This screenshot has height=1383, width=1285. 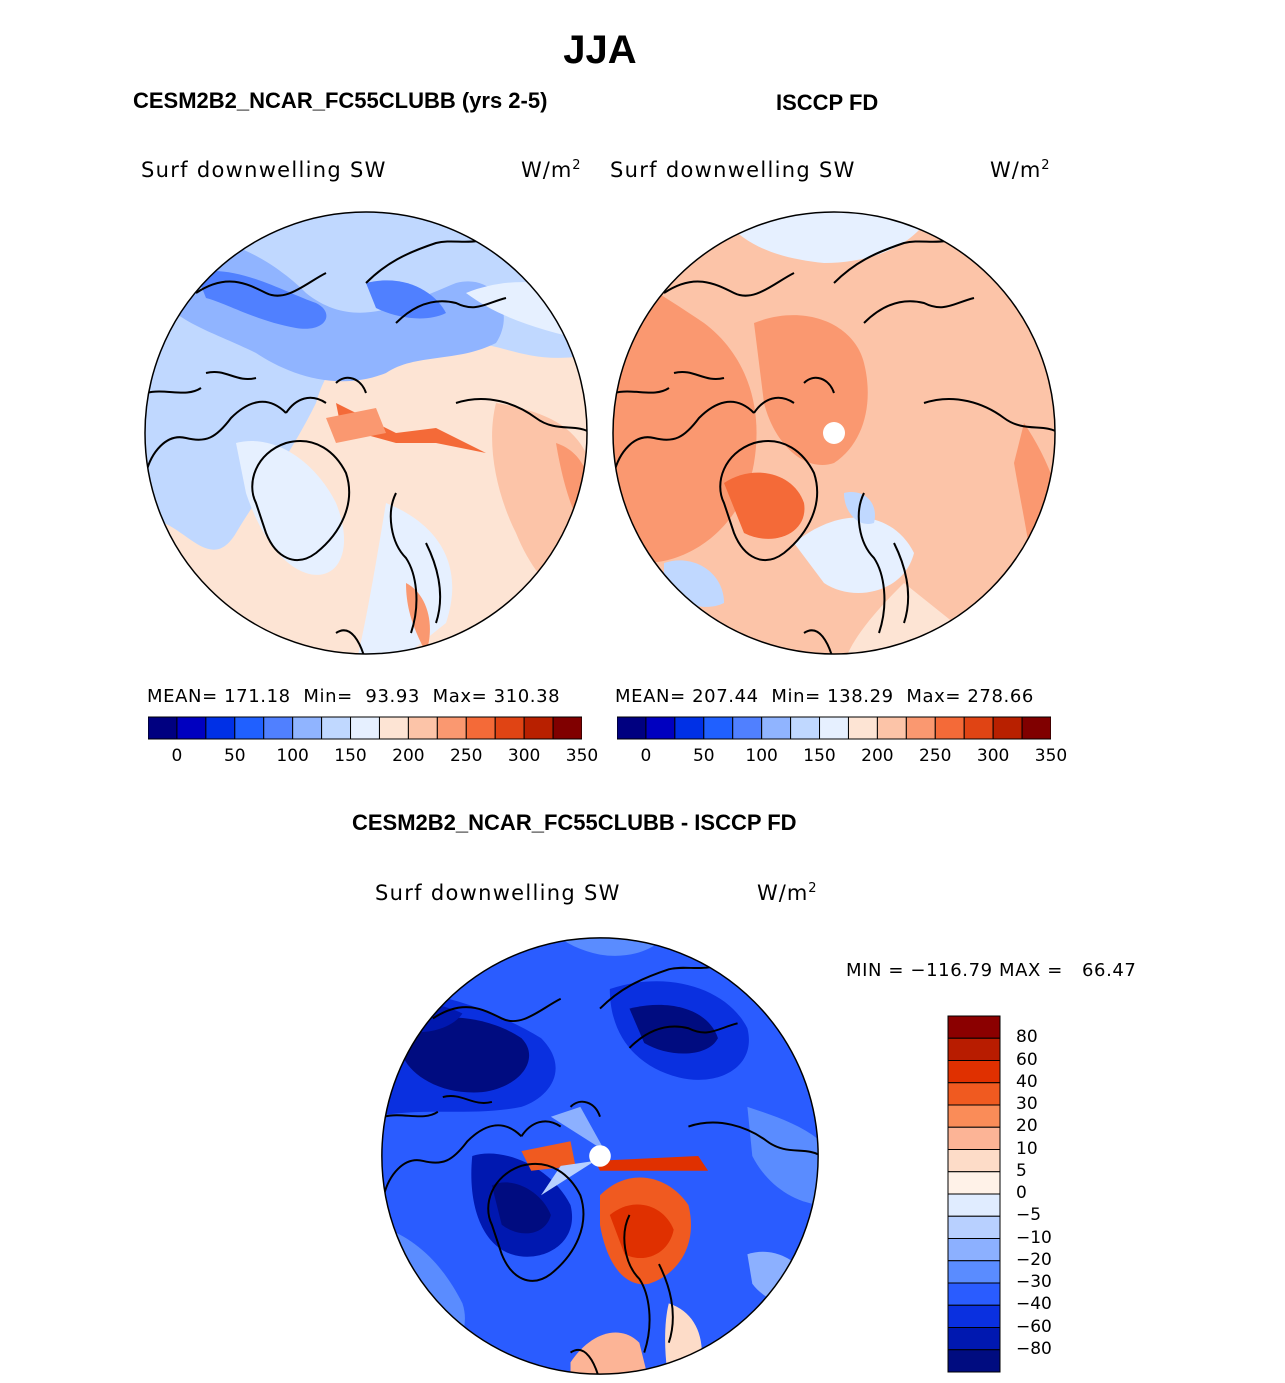 What do you see at coordinates (234, 756) in the screenshot?
I see `left-colorbar-tick: 50` at bounding box center [234, 756].